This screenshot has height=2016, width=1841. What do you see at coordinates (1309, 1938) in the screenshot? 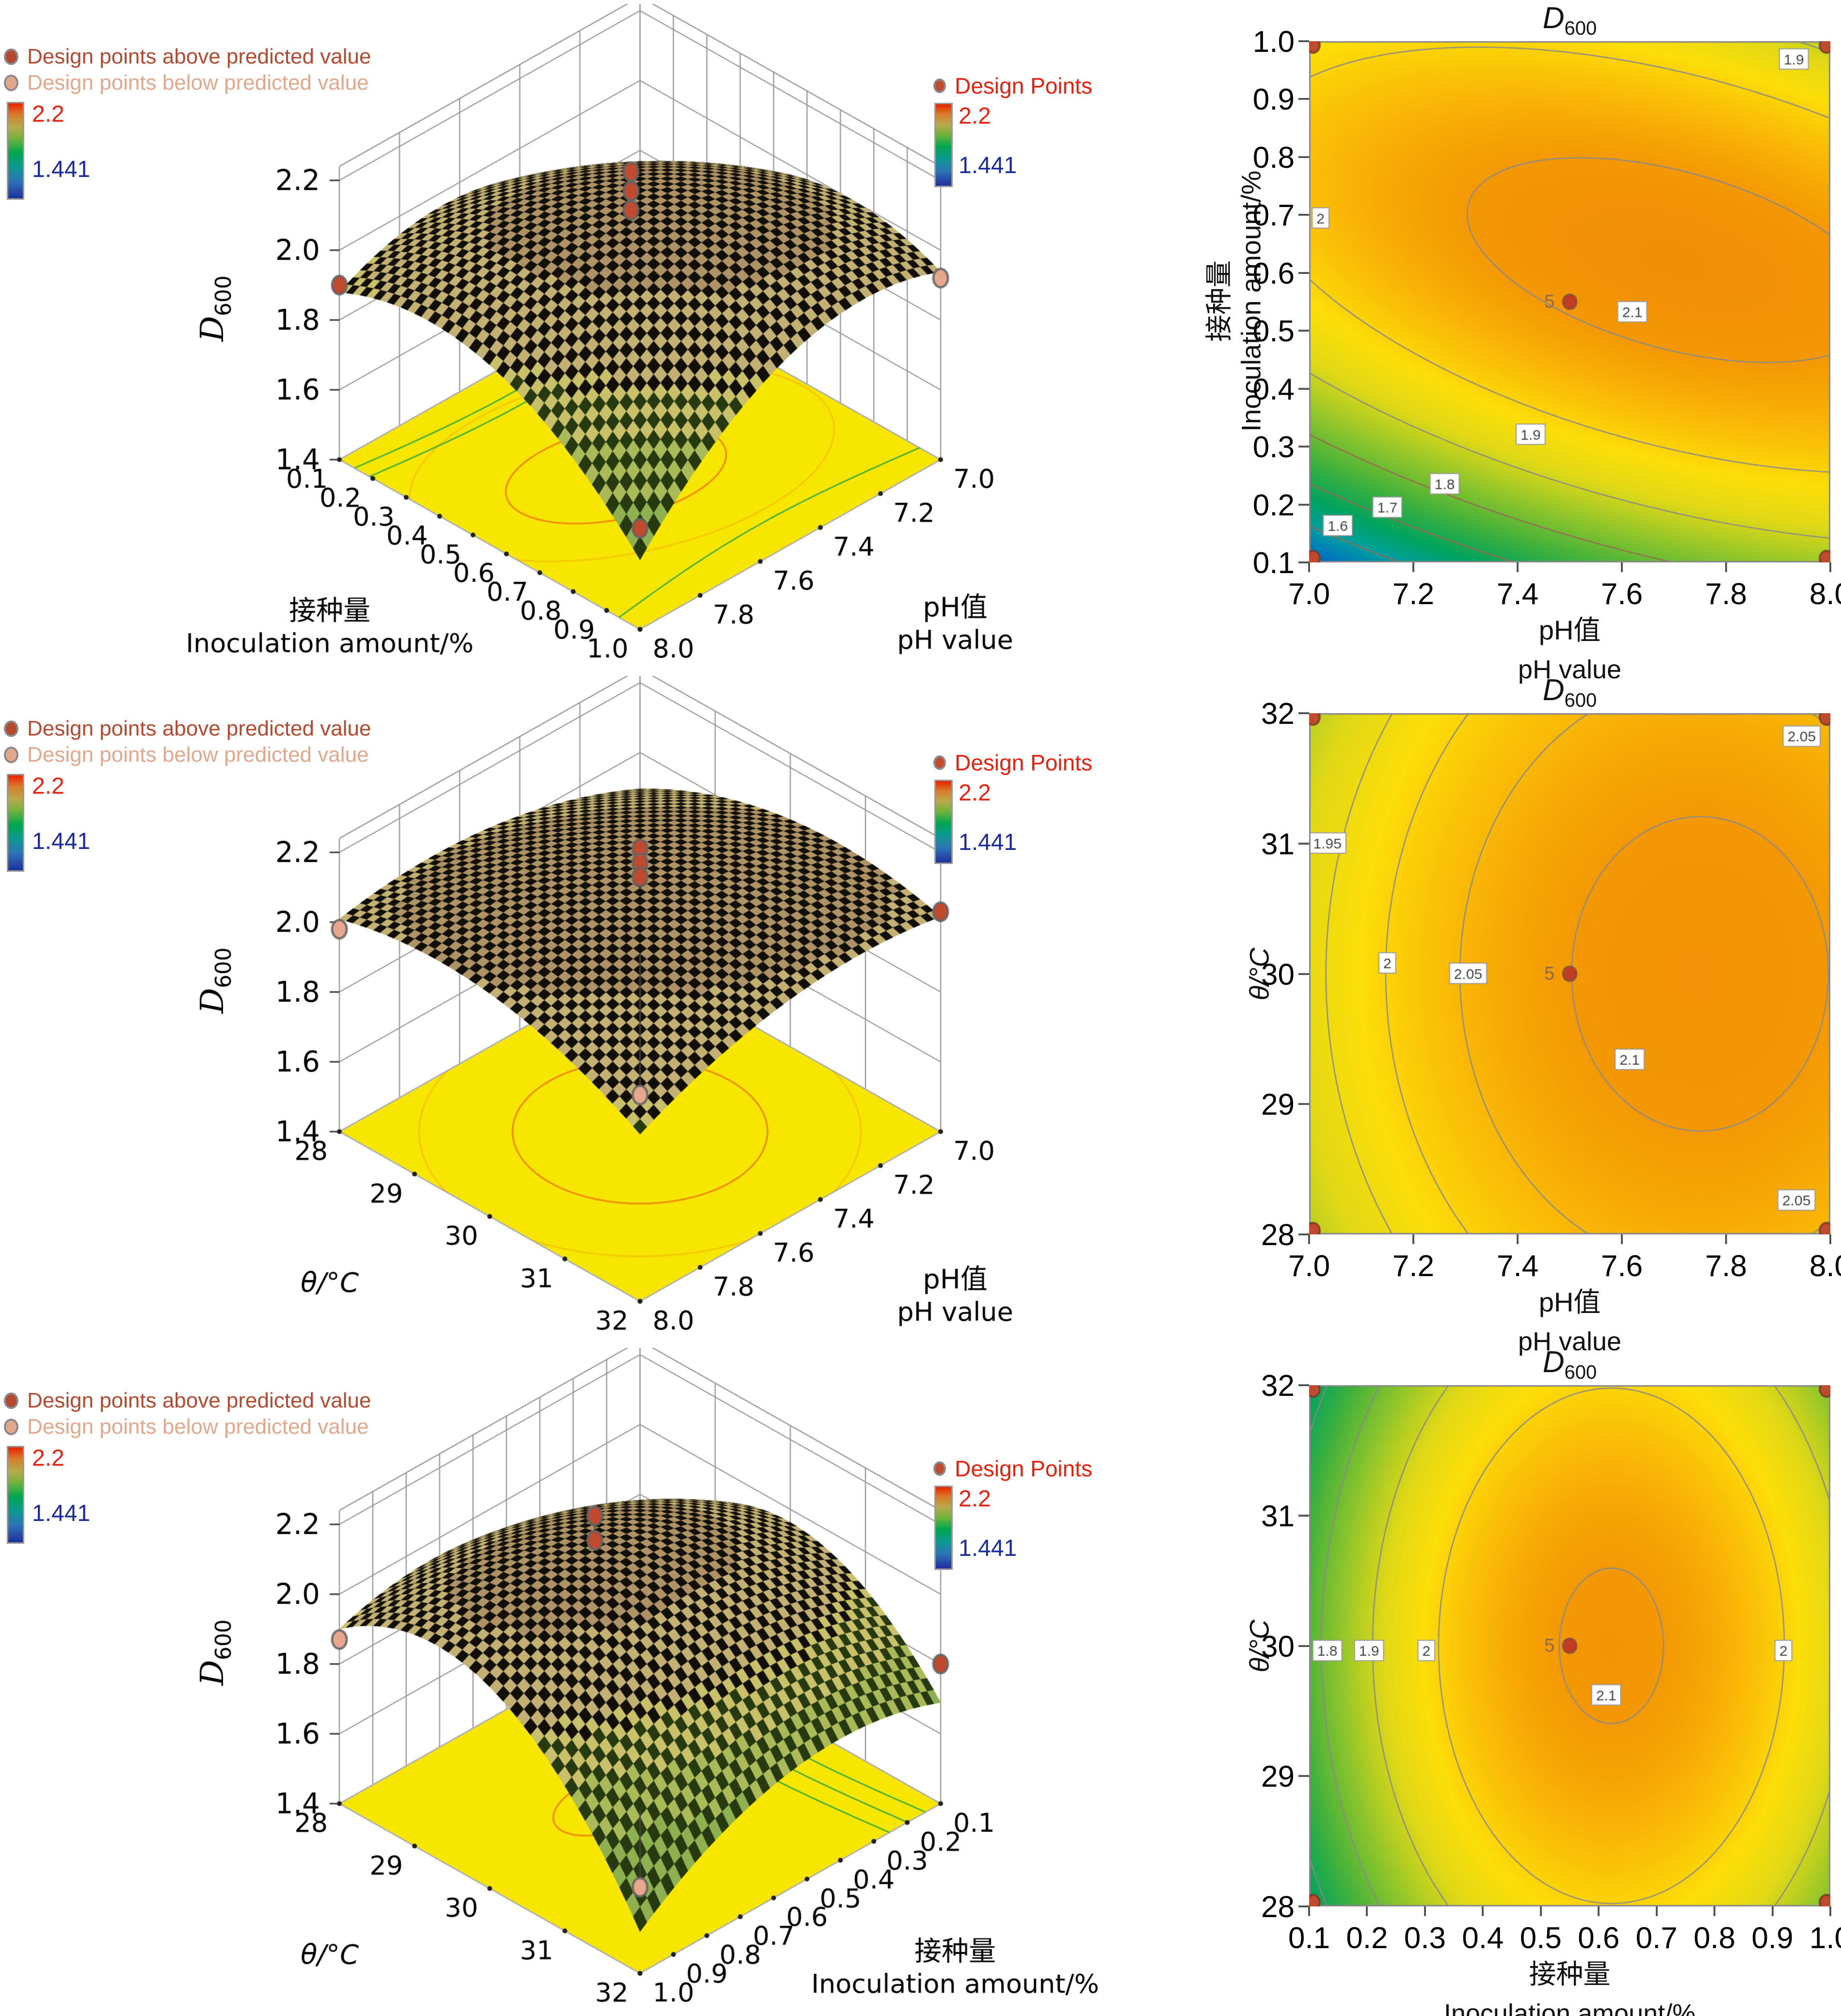
I see `x-tick-label: 0.1` at bounding box center [1309, 1938].